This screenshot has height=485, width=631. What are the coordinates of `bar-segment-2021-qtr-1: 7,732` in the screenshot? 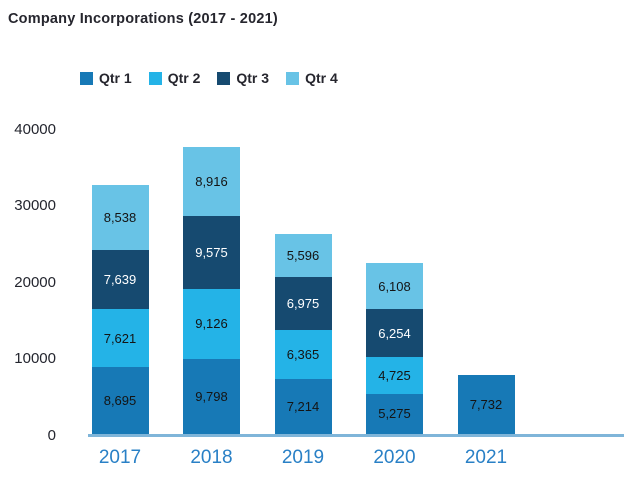 It's located at (486, 404).